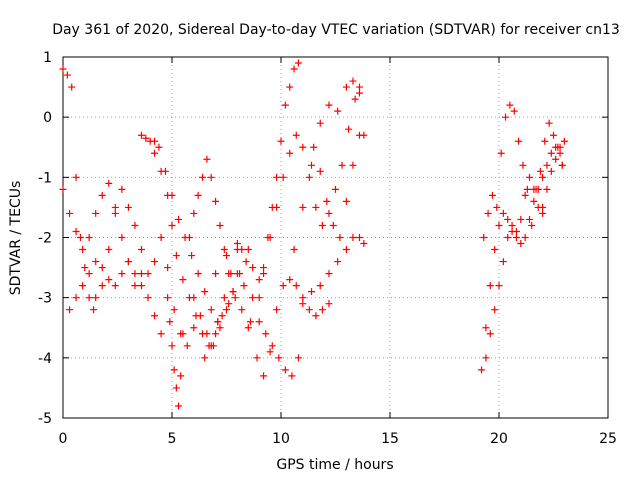 The width and height of the screenshot is (640, 480). I want to click on series-s20, so click(547, 174).